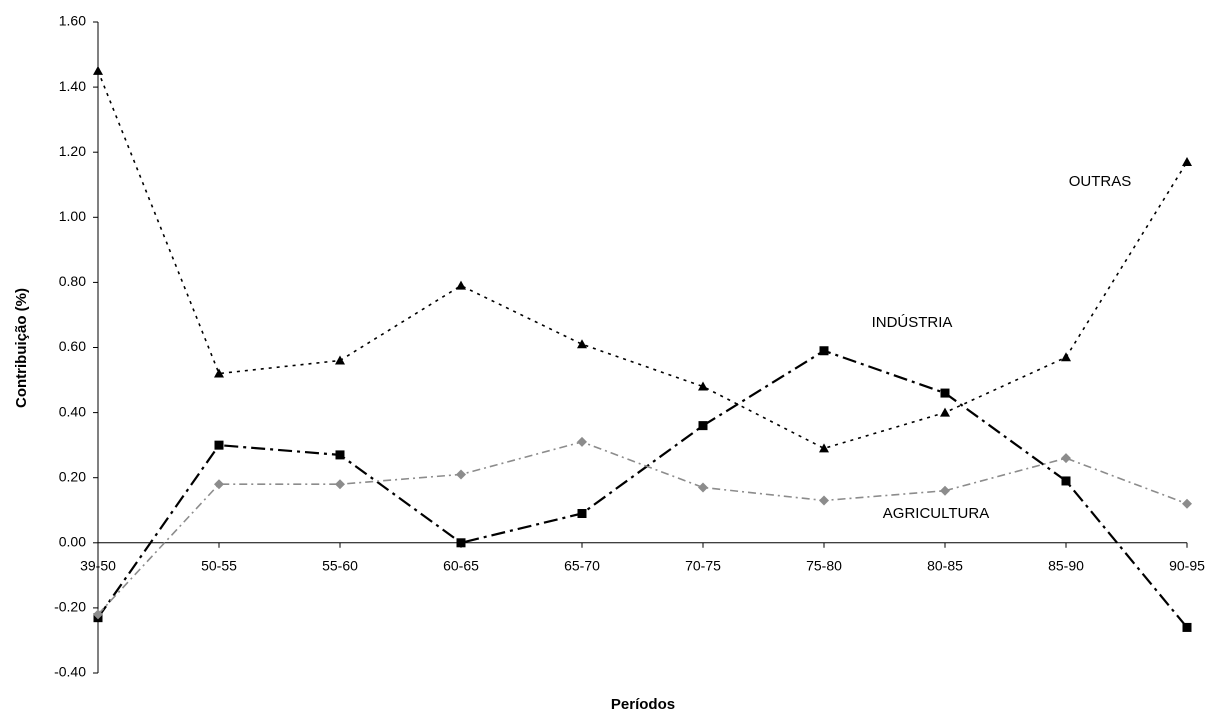 This screenshot has height=715, width=1213. I want to click on y-tick-label: 0.60, so click(72, 346).